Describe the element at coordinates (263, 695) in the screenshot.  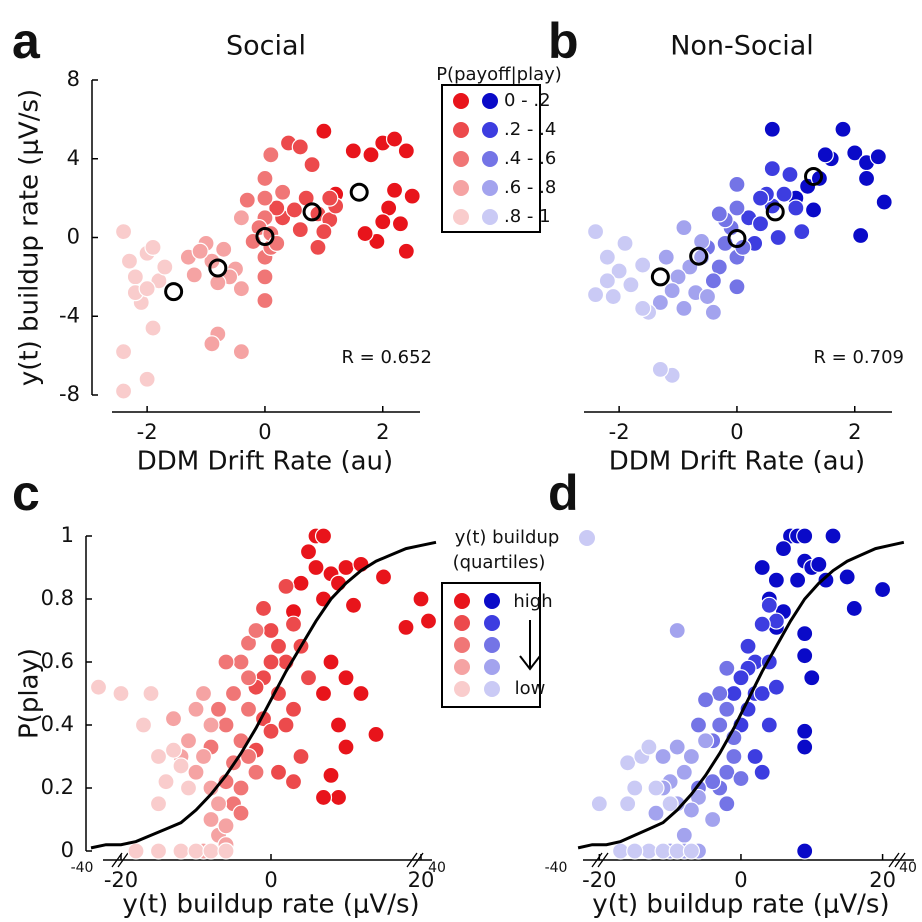
I see `fit-curve` at that location.